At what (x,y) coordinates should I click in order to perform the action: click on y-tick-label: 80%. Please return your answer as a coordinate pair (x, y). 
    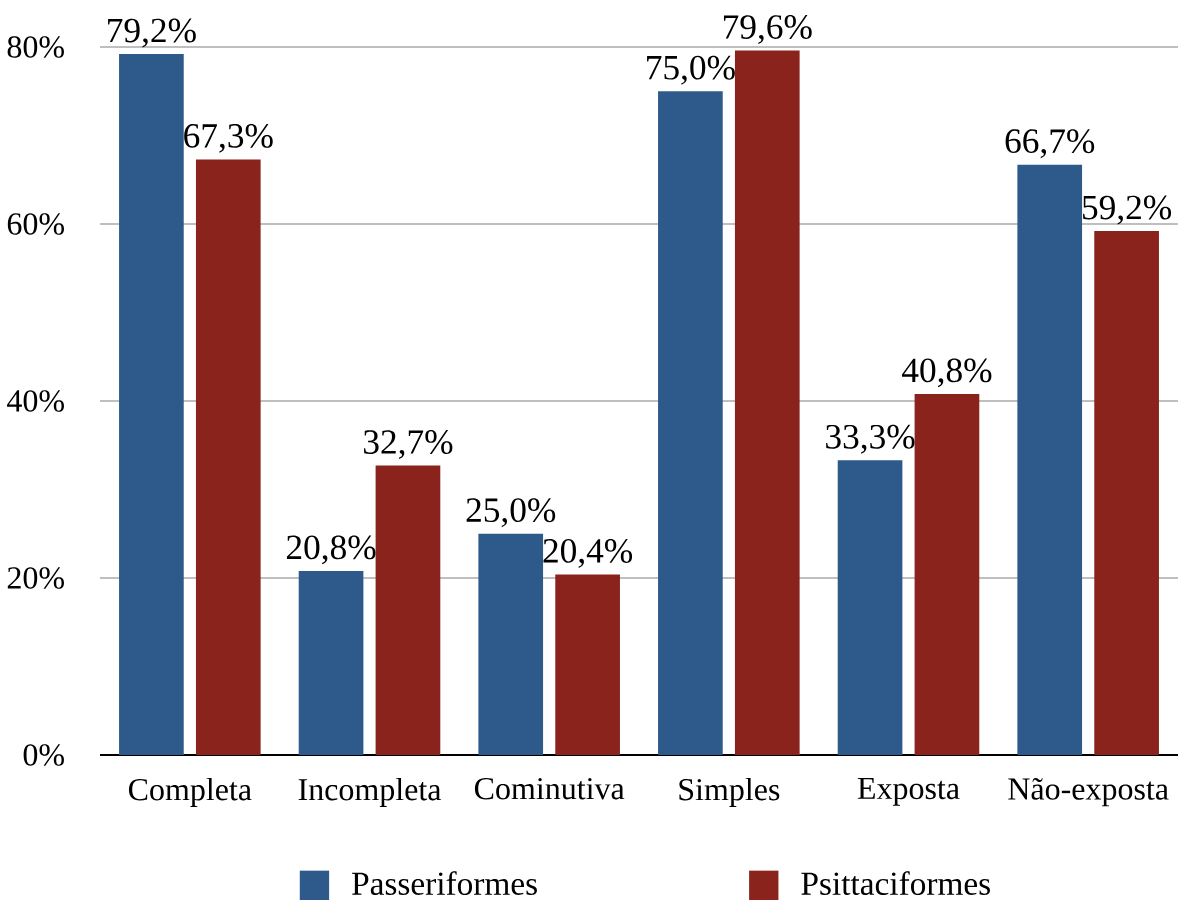
    Looking at the image, I should click on (35, 47).